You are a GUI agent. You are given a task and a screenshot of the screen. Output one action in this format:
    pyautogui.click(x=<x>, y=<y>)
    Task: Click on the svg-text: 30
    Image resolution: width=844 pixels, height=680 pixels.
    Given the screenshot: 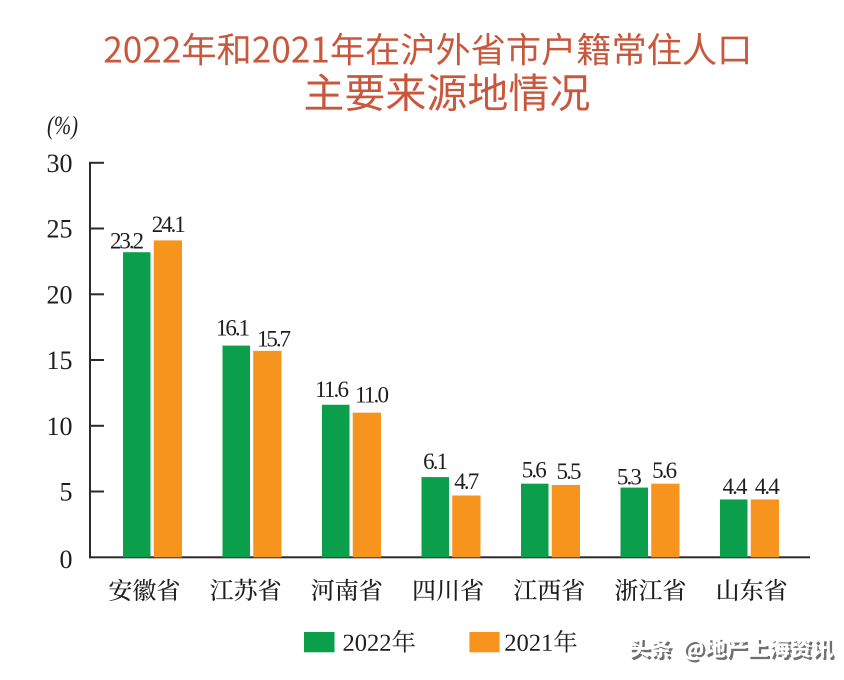 What is the action you would take?
    pyautogui.click(x=60, y=163)
    